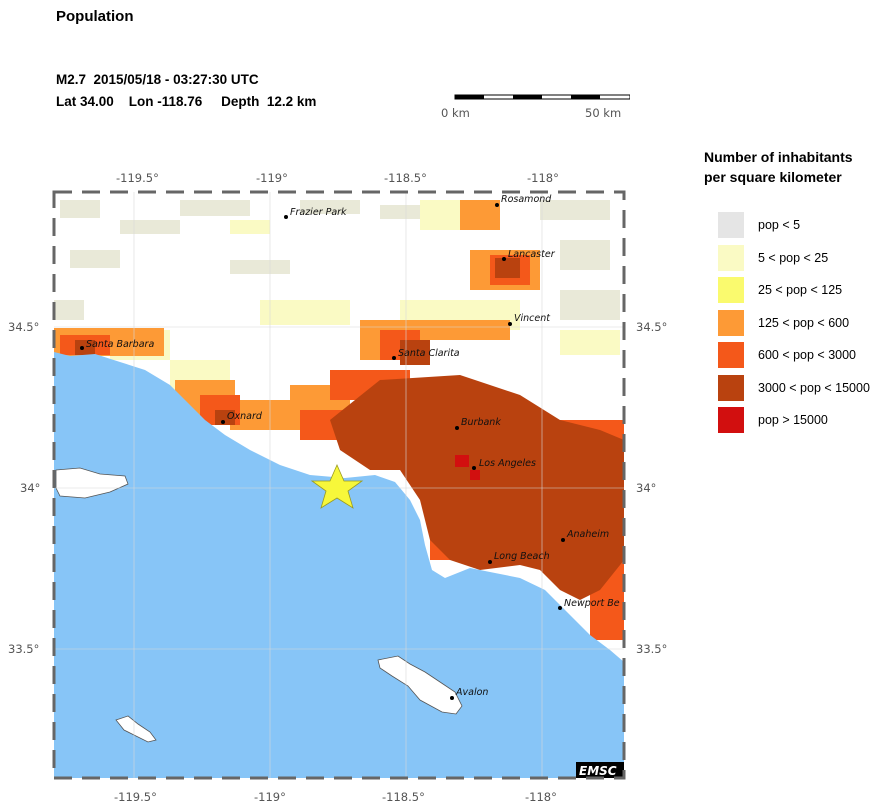  I want to click on bottom-tick-4: -118°, so click(541, 797).